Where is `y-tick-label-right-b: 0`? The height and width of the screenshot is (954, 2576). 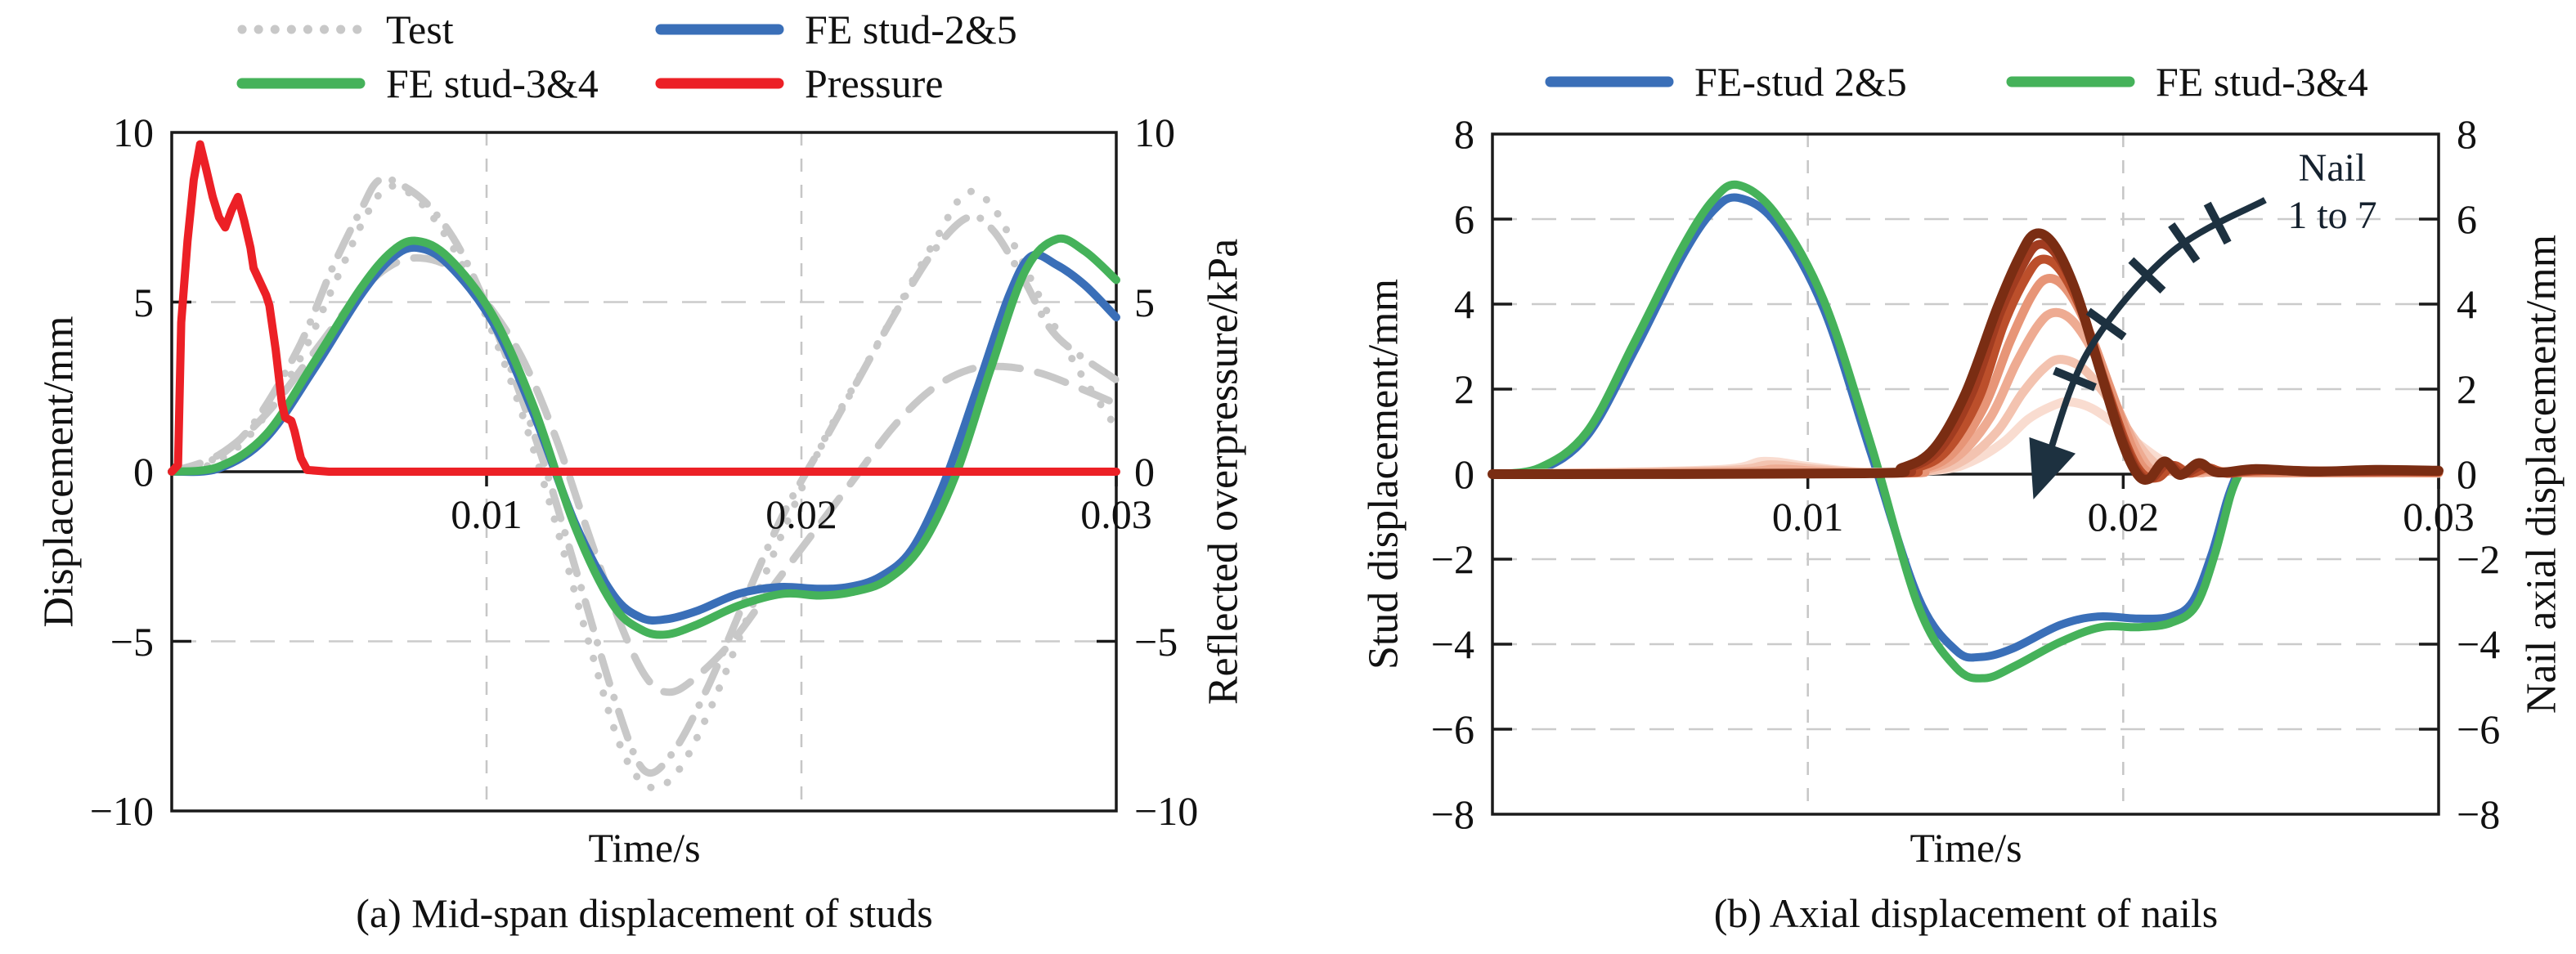
y-tick-label-right-b: 0 is located at coordinates (2467, 474).